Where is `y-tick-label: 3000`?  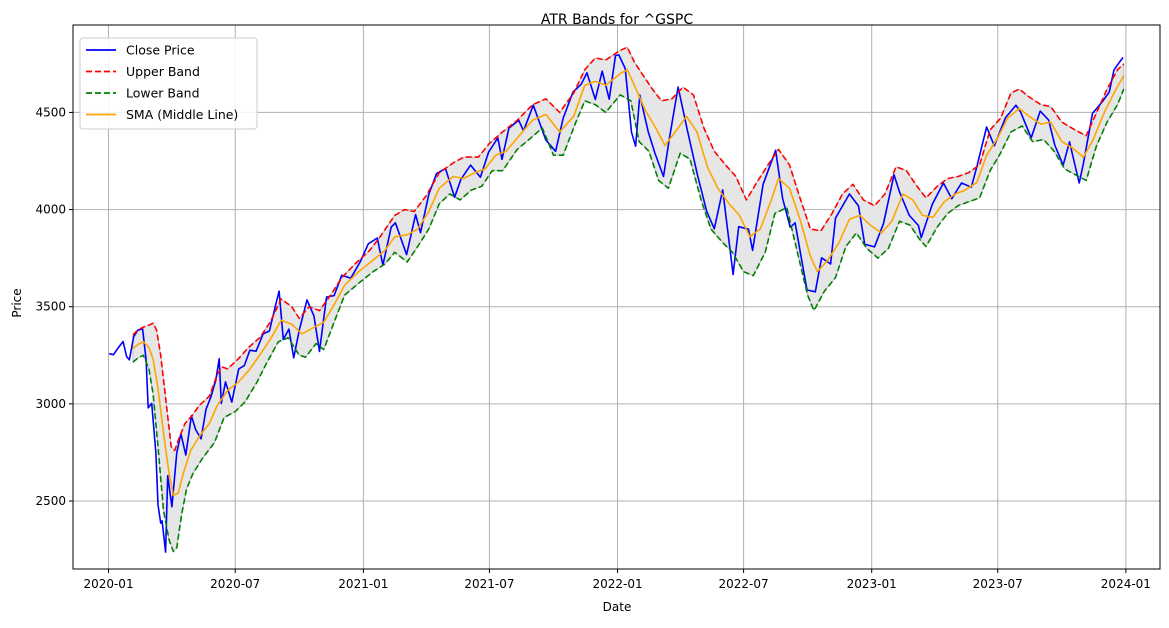 y-tick-label: 3000 is located at coordinates (50, 404).